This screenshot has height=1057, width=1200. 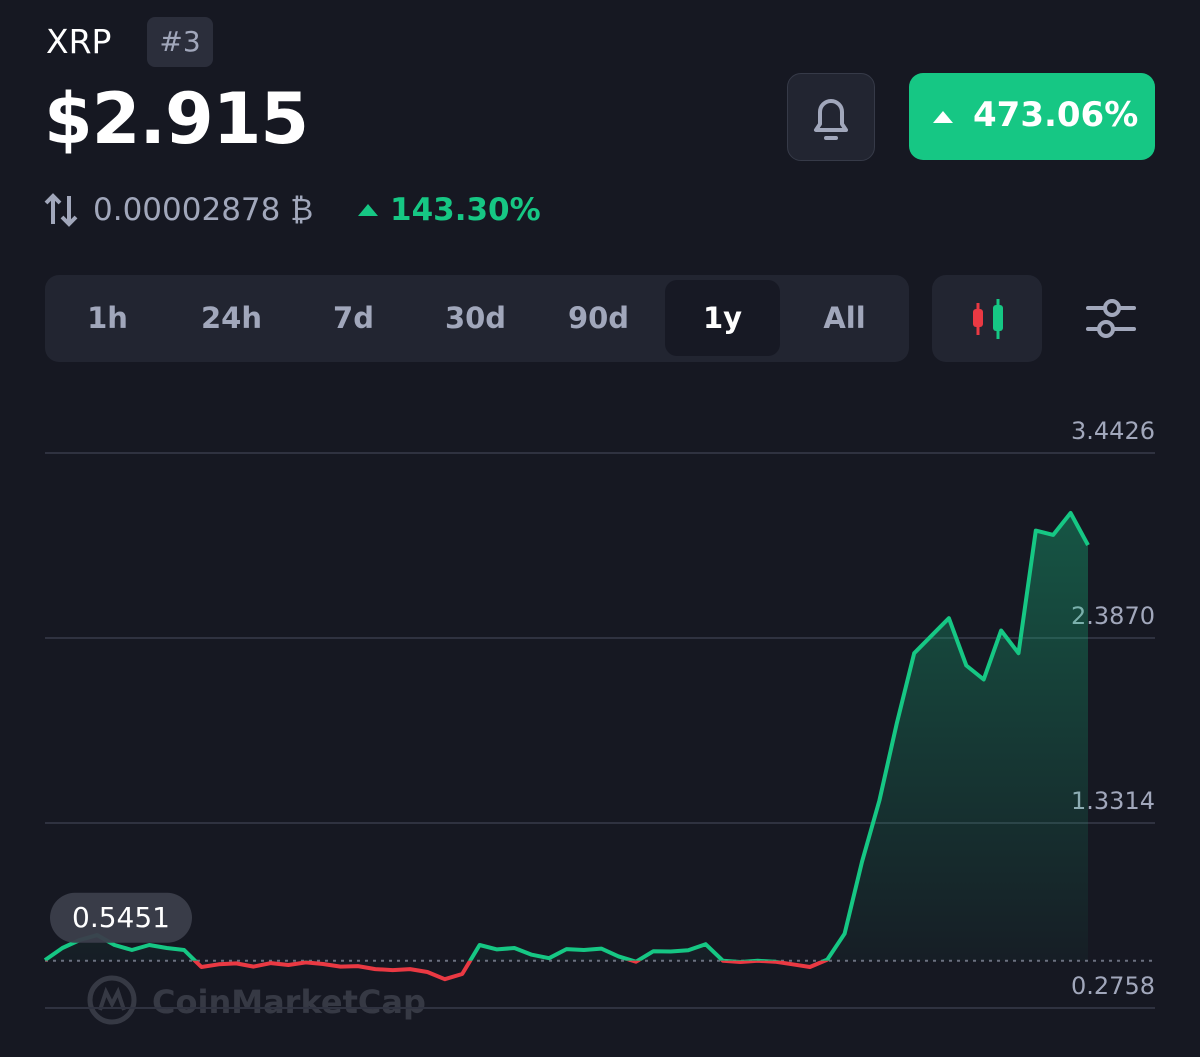 What do you see at coordinates (465, 210) in the screenshot?
I see `btc-change: 143.30%` at bounding box center [465, 210].